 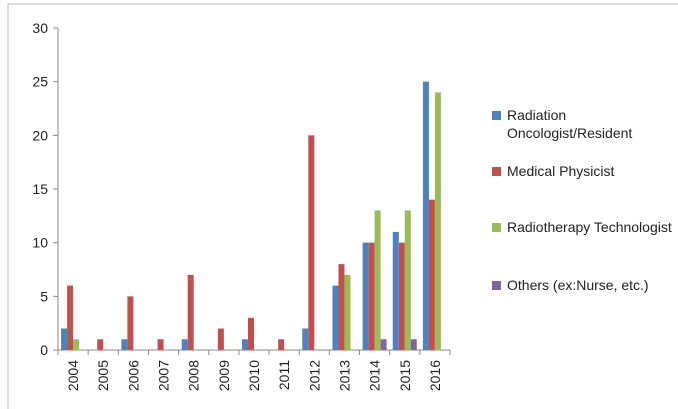 I want to click on x-tick-label: 2009, so click(x=224, y=375).